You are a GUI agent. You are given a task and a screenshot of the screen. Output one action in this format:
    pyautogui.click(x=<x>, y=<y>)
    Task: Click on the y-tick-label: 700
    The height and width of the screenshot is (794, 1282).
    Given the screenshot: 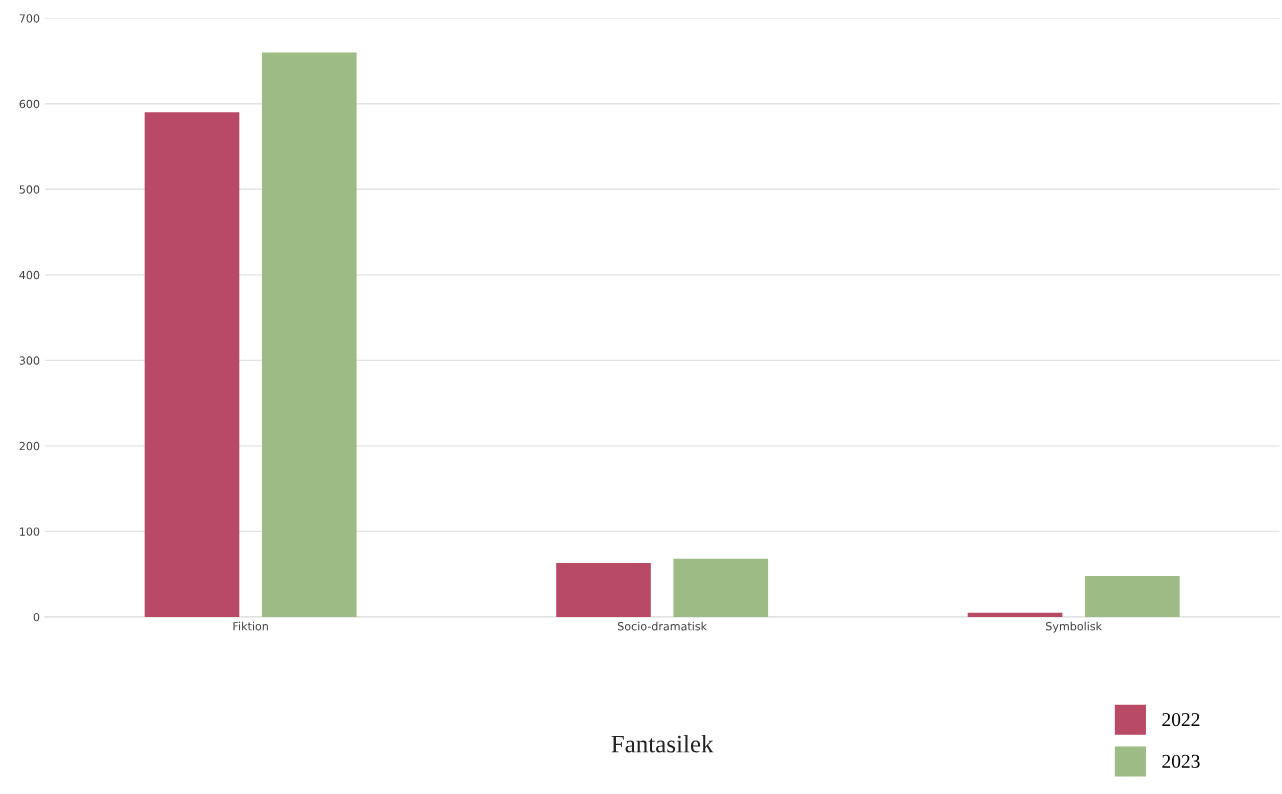 What is the action you would take?
    pyautogui.click(x=29, y=18)
    